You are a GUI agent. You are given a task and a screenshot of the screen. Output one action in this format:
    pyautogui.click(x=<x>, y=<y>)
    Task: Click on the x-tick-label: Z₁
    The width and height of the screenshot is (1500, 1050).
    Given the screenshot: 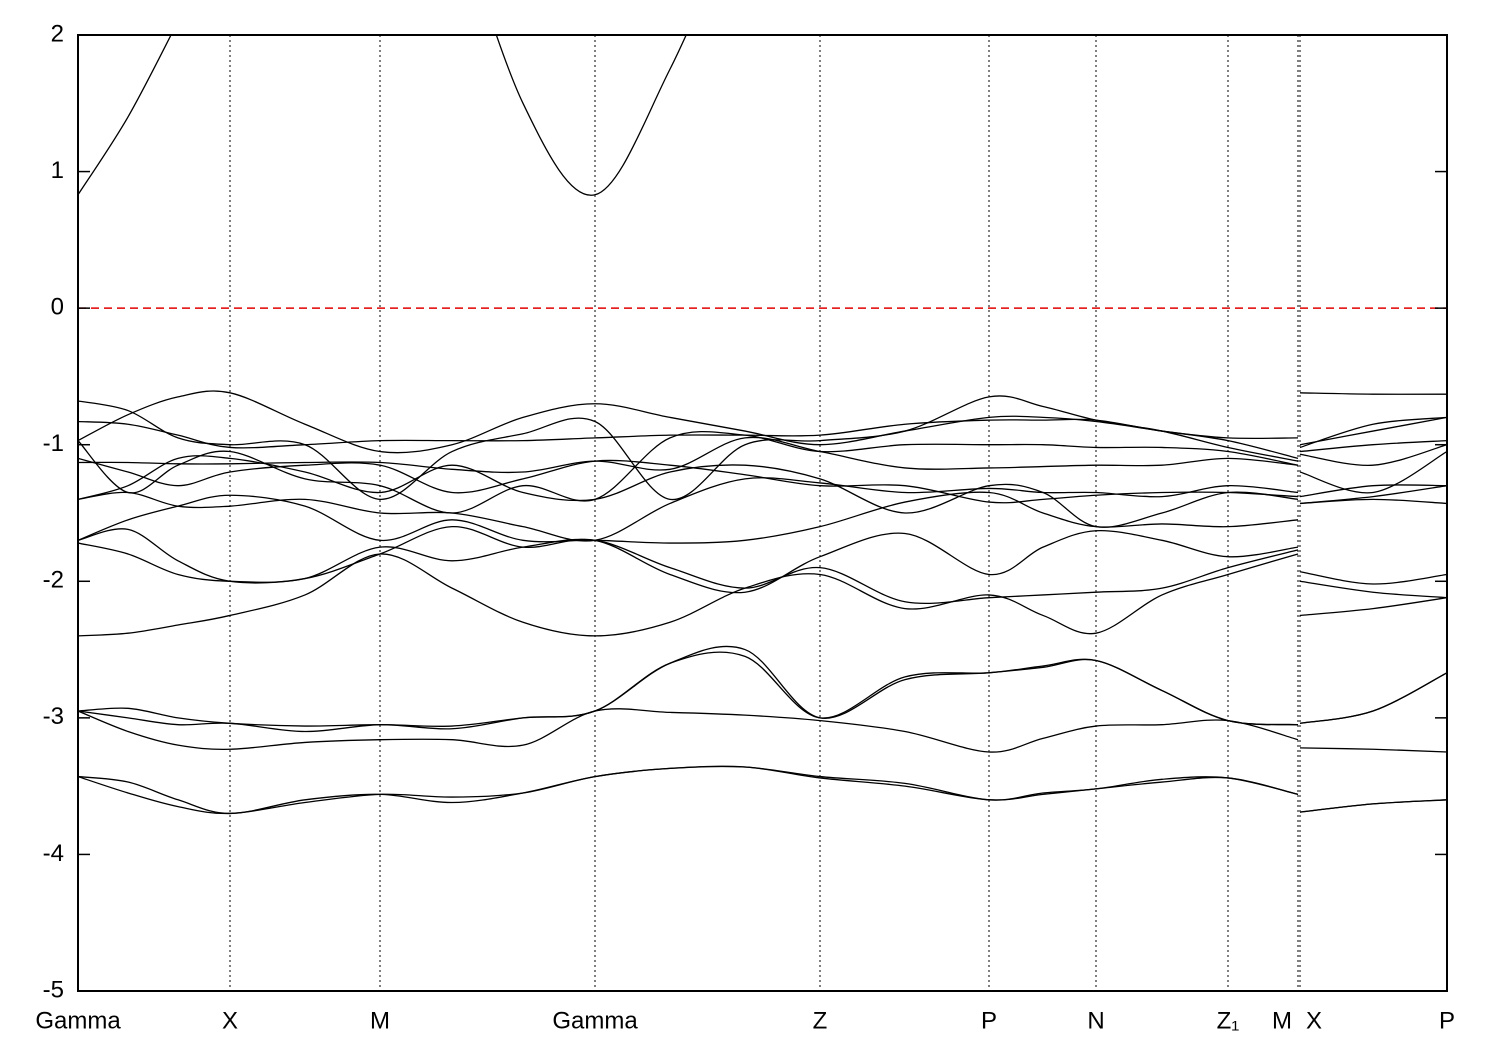 What is the action you would take?
    pyautogui.click(x=1228, y=1020)
    